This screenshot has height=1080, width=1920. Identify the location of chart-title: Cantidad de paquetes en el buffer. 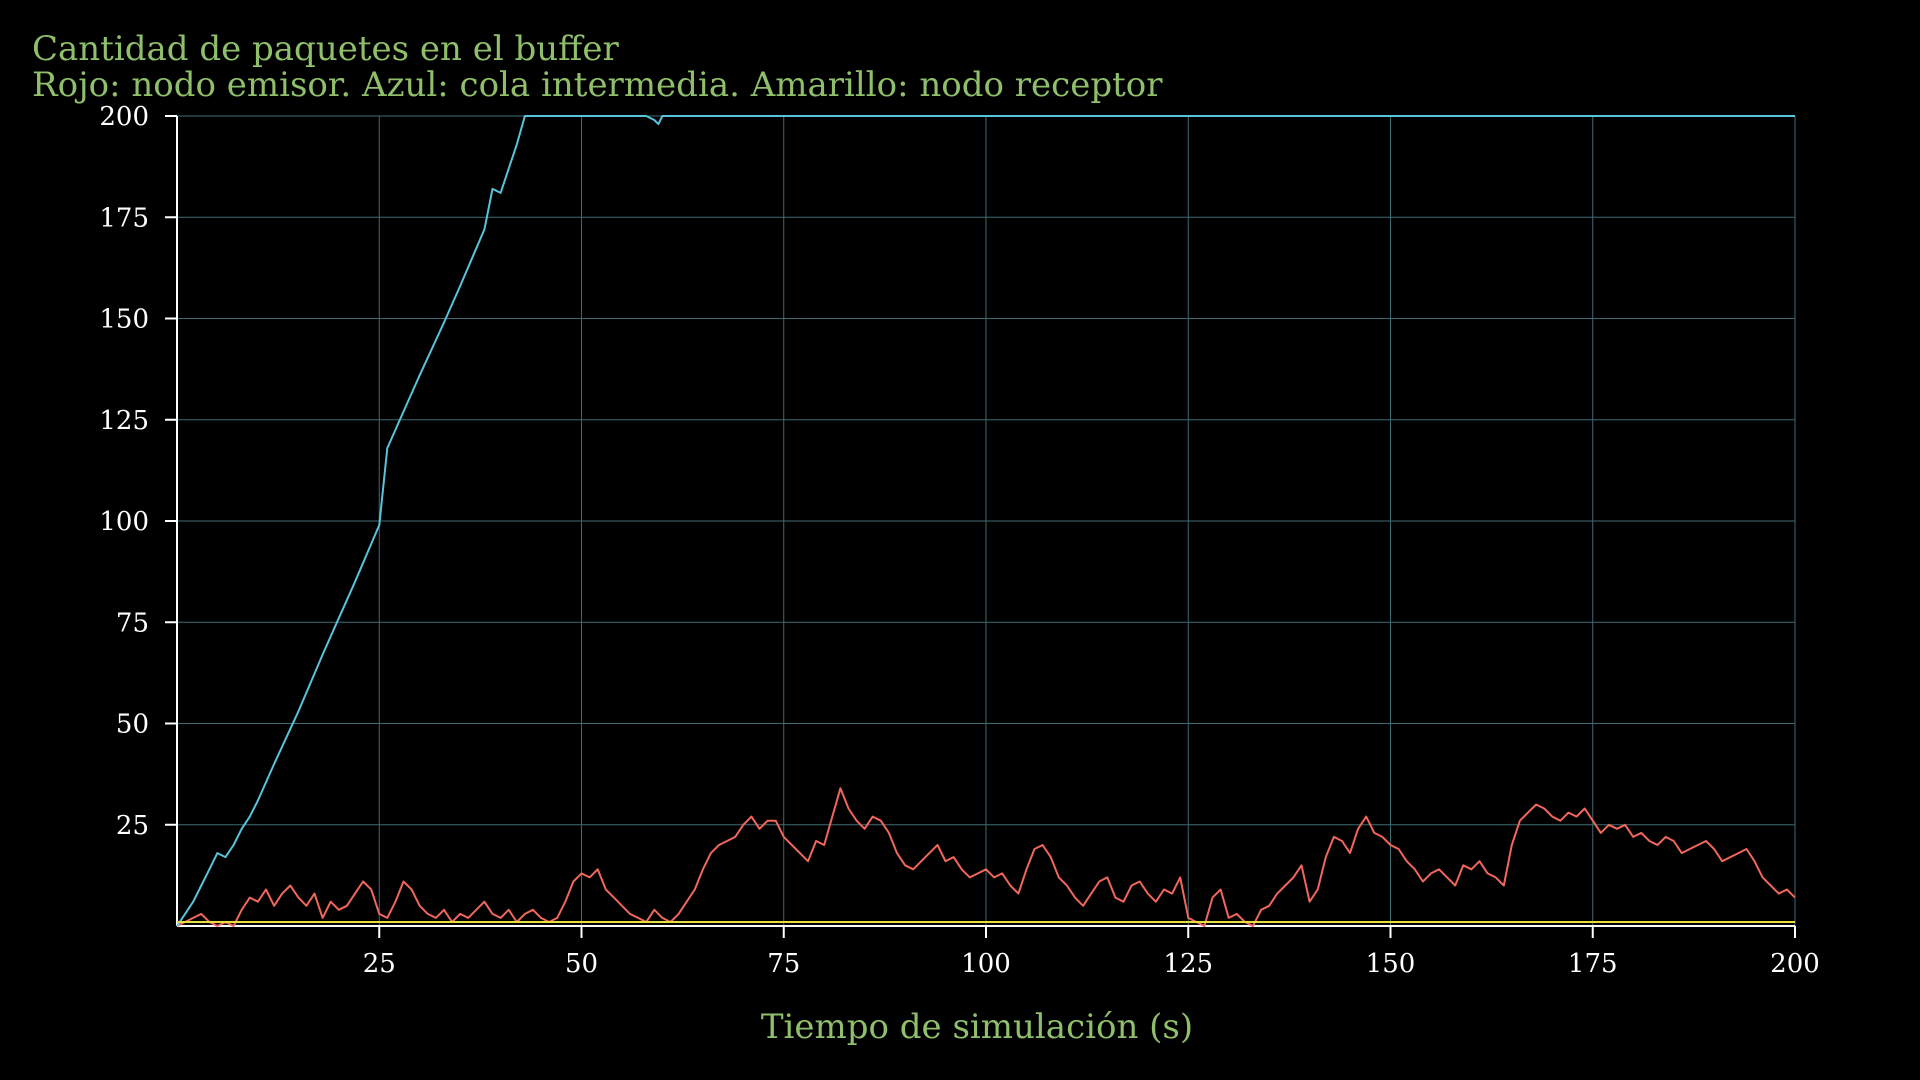
(325, 49).